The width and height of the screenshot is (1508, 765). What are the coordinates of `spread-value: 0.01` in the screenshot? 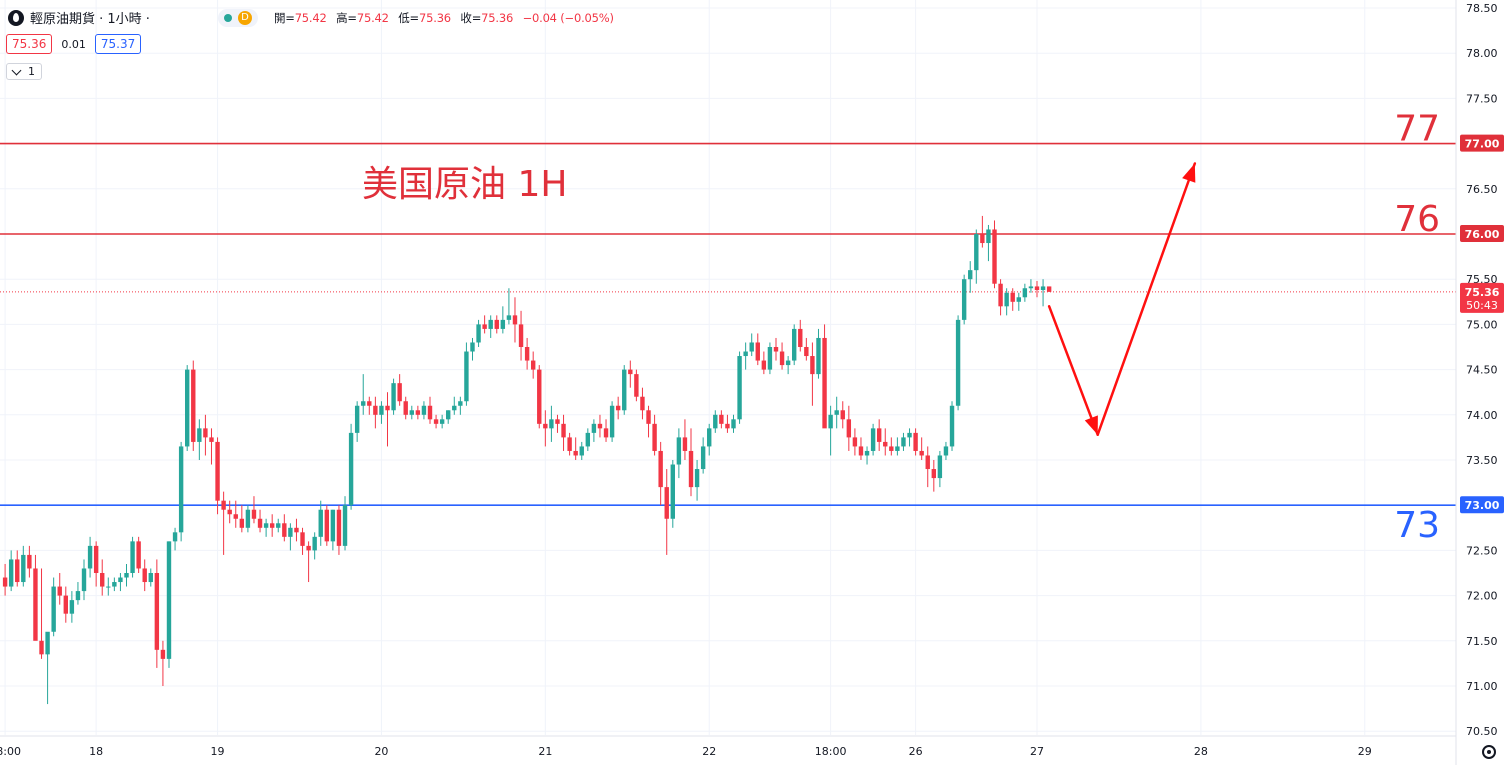 It's located at (73, 44).